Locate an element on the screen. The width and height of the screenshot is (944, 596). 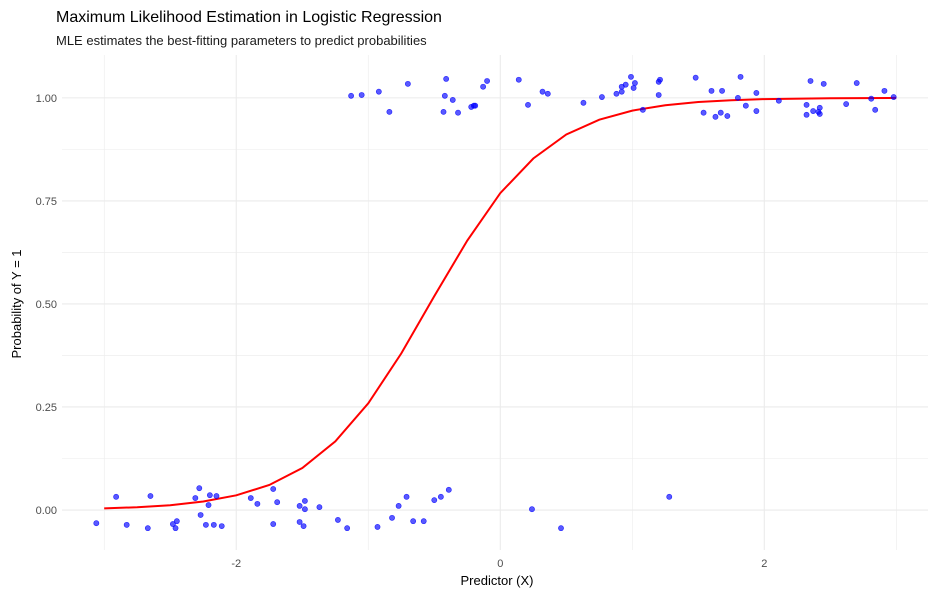
y-tick-label: 1.00 is located at coordinates (46, 99).